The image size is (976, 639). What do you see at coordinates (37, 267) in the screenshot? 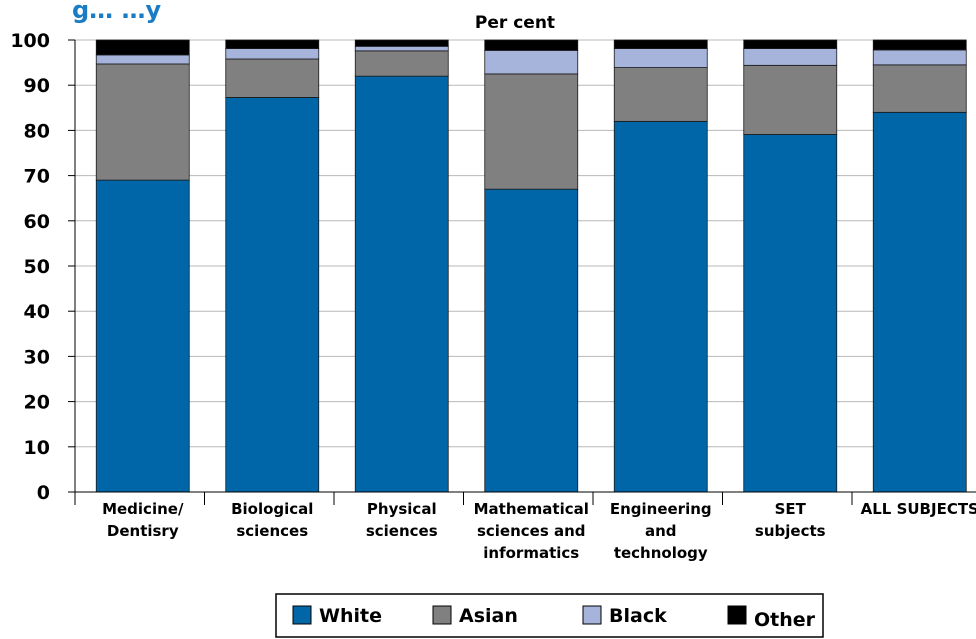
I see `y-tick-label: 50` at bounding box center [37, 267].